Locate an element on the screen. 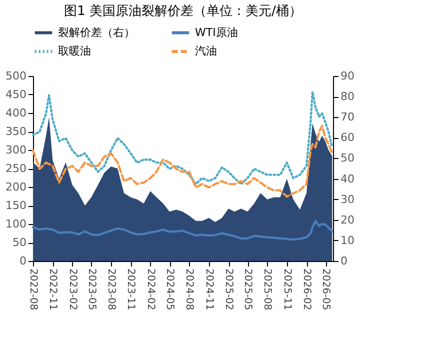  x-tick-label: 2025-08 is located at coordinates (267, 289).